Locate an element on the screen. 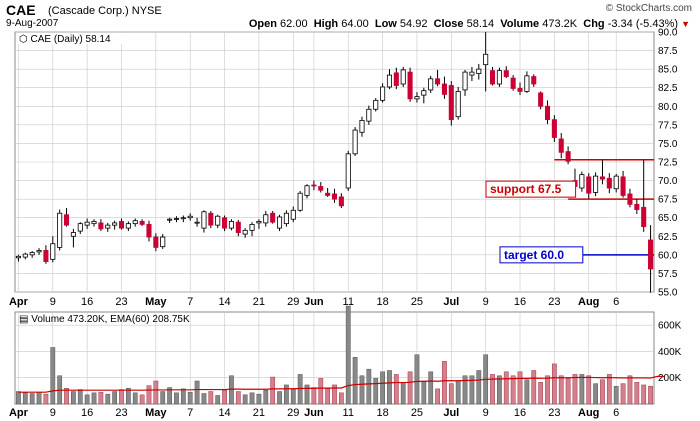 The image size is (700, 421). price-x-tick-label: 14 is located at coordinates (224, 302).